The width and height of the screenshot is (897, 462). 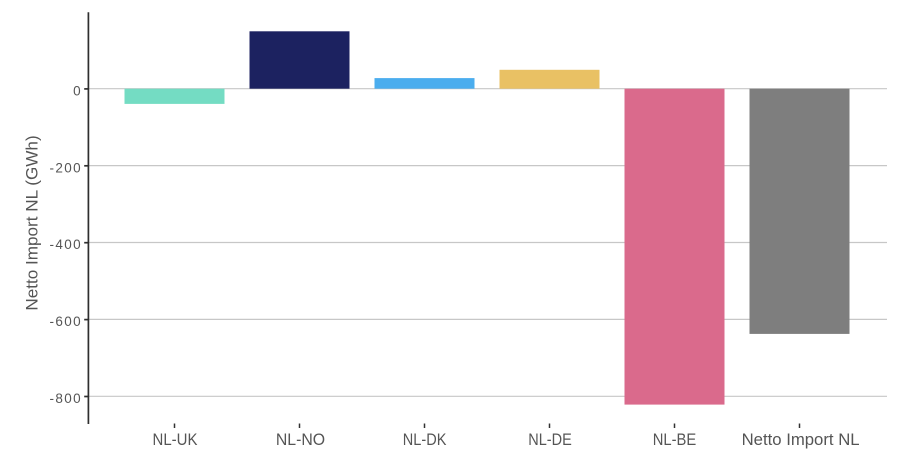 What do you see at coordinates (300, 439) in the screenshot?
I see `svg-text: NL-NO` at bounding box center [300, 439].